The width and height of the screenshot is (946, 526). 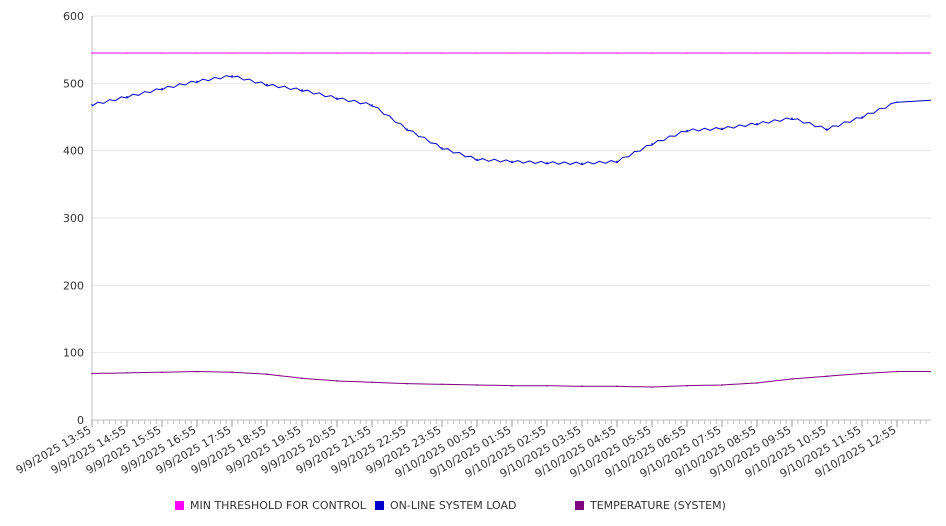 I want to click on y-tick-label: 600, so click(x=73, y=16).